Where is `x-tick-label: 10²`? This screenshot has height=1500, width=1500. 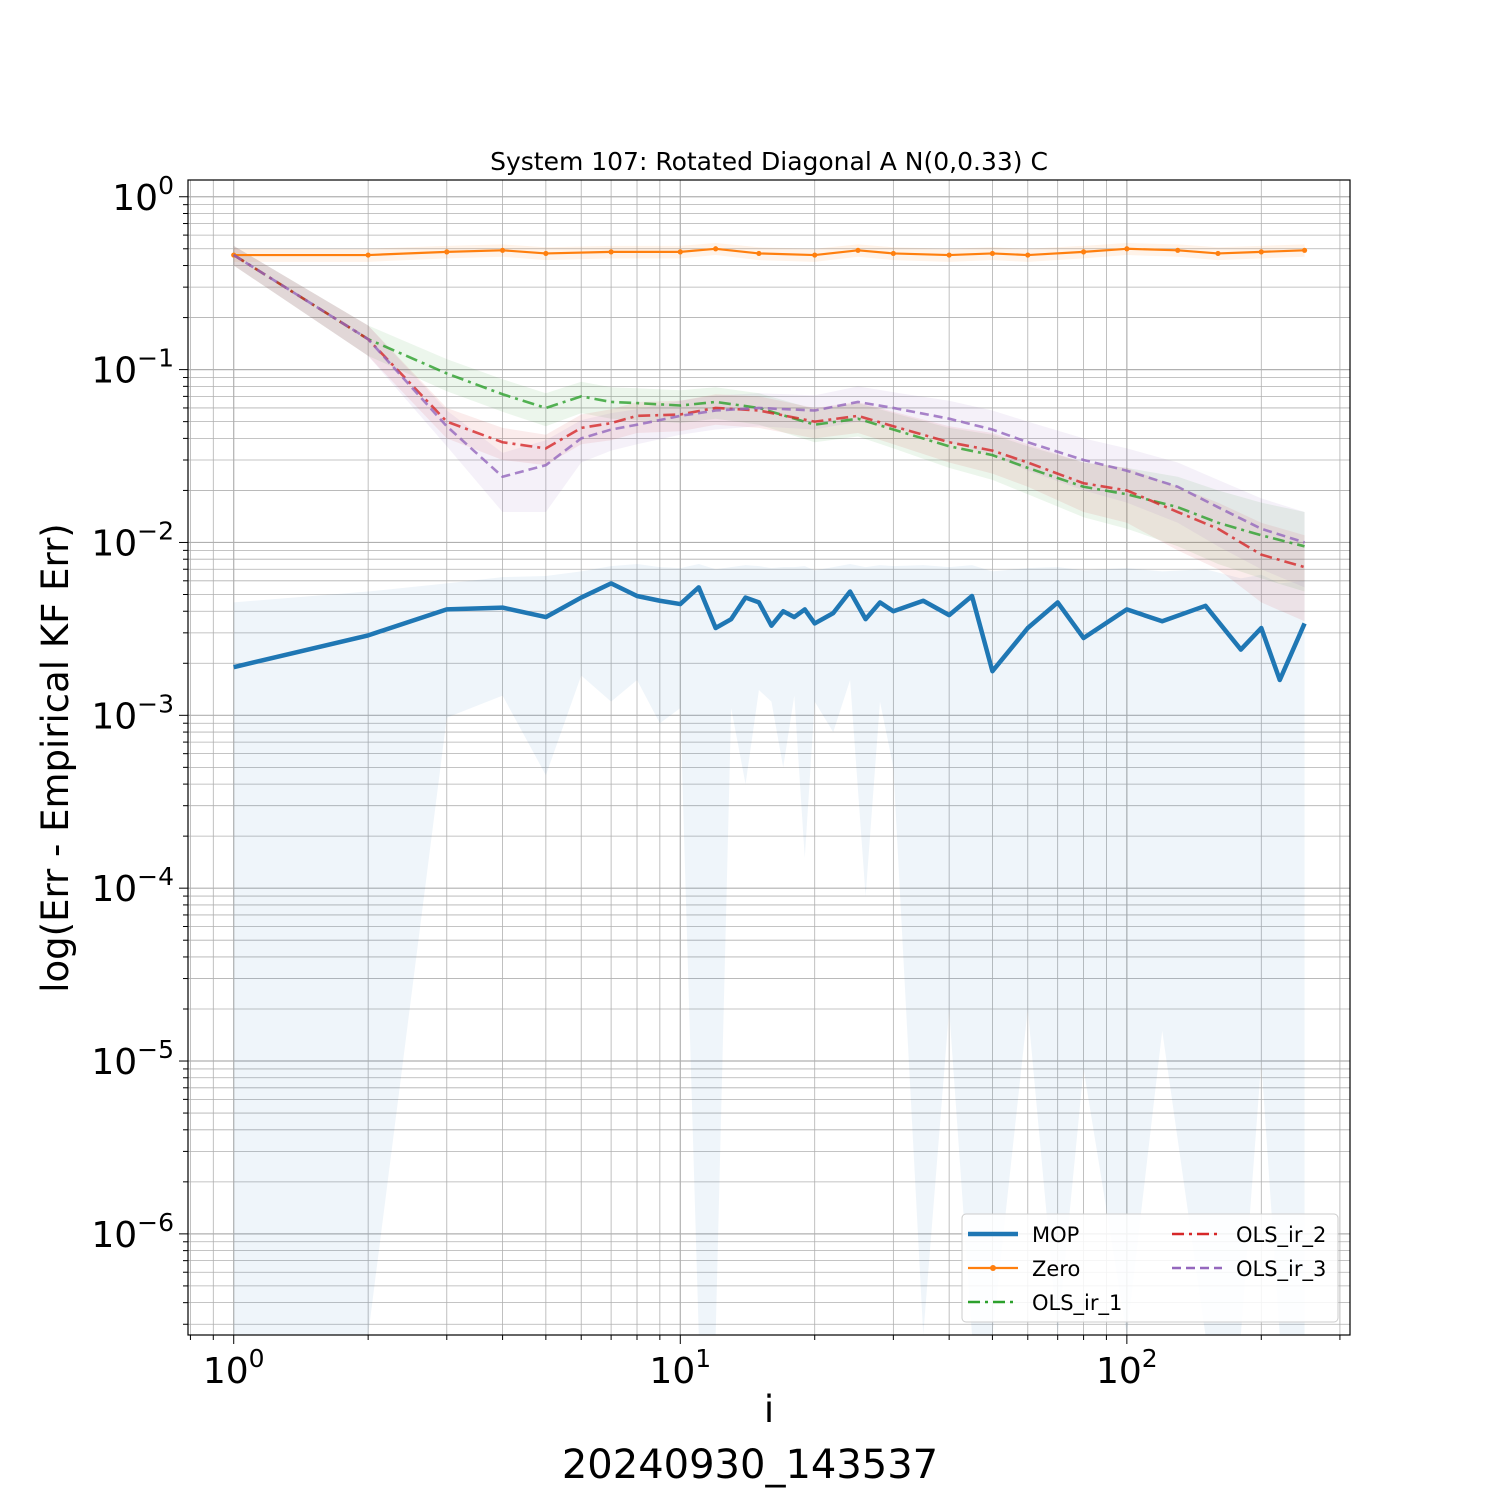
x-tick-label: 10² is located at coordinates (1127, 1368).